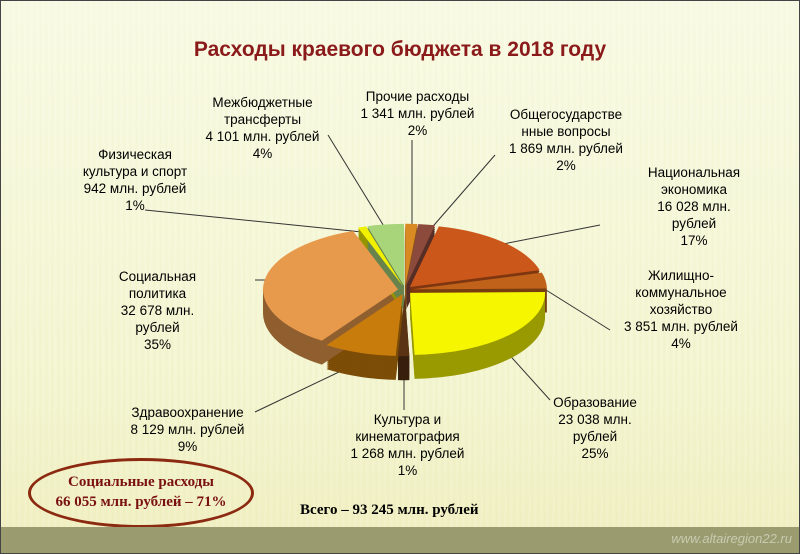  I want to click on slice-Прочие-расходы, so click(411, 254).